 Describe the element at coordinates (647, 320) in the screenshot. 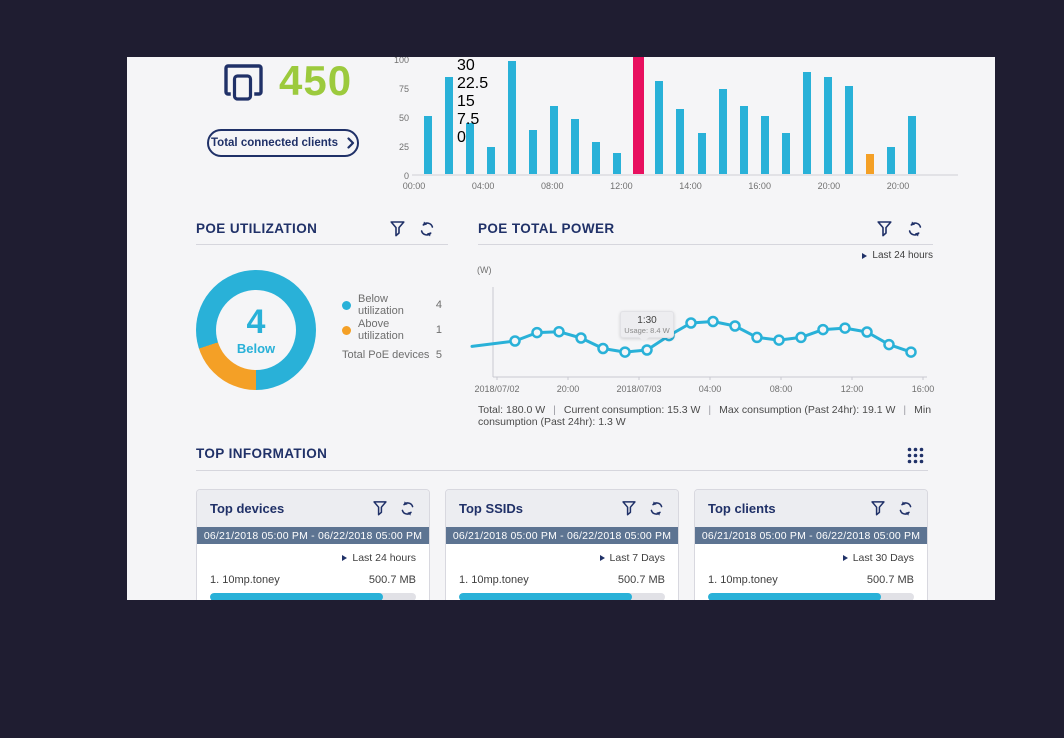

I see `tooltip-time: 1:30` at that location.